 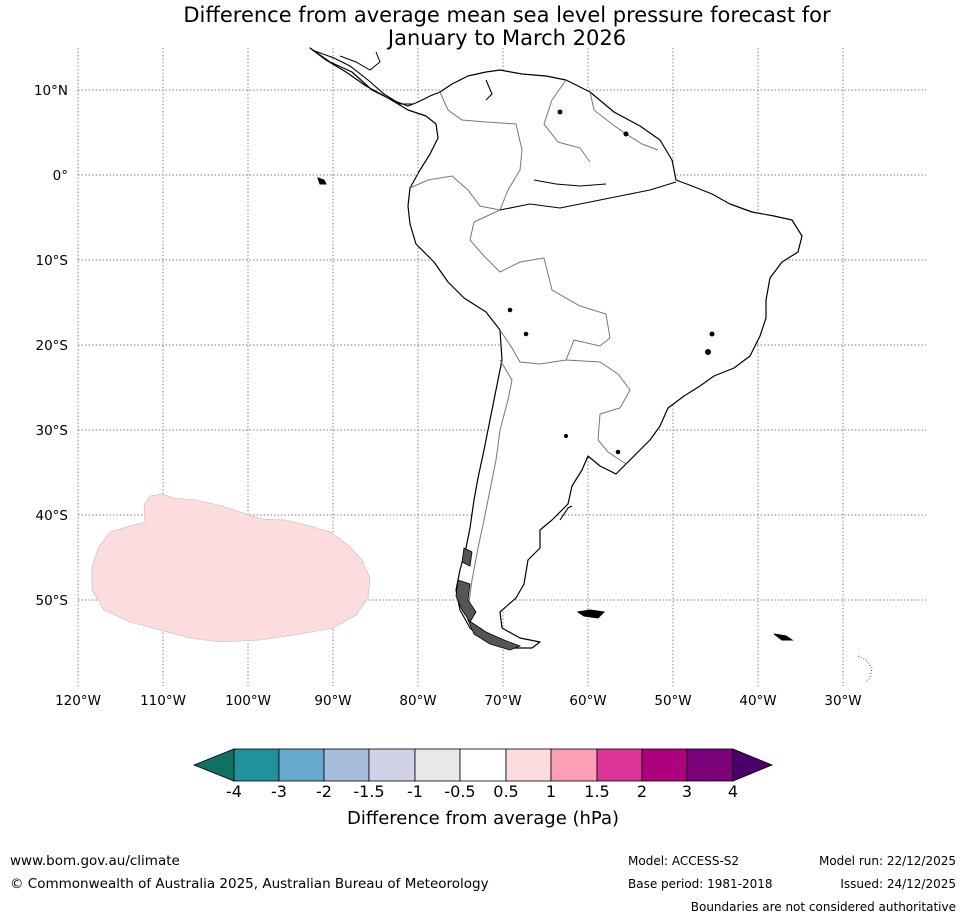 What do you see at coordinates (234, 791) in the screenshot?
I see `colorbar-tick-1: -4` at bounding box center [234, 791].